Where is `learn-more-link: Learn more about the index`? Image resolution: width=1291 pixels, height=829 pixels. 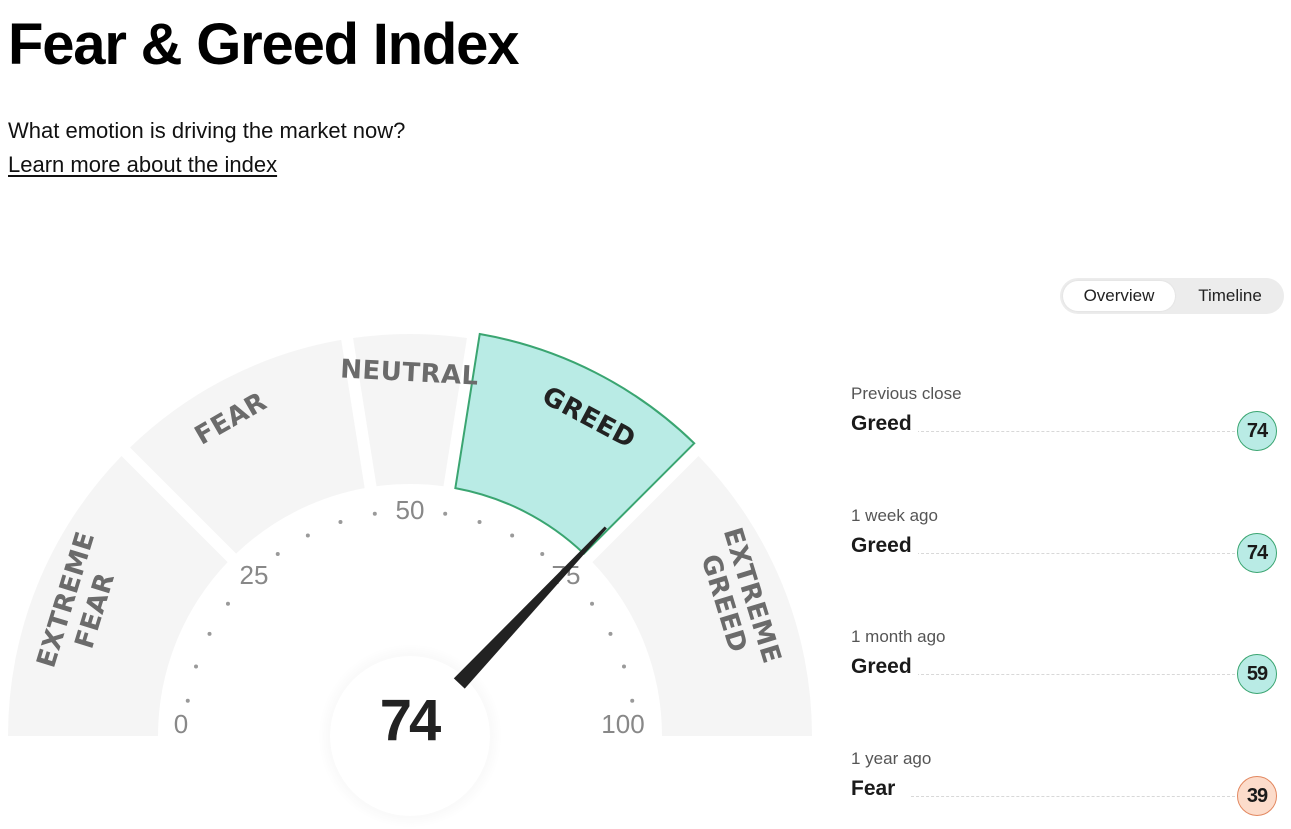
learn-more-link: Learn more about the index is located at coordinates (143, 164).